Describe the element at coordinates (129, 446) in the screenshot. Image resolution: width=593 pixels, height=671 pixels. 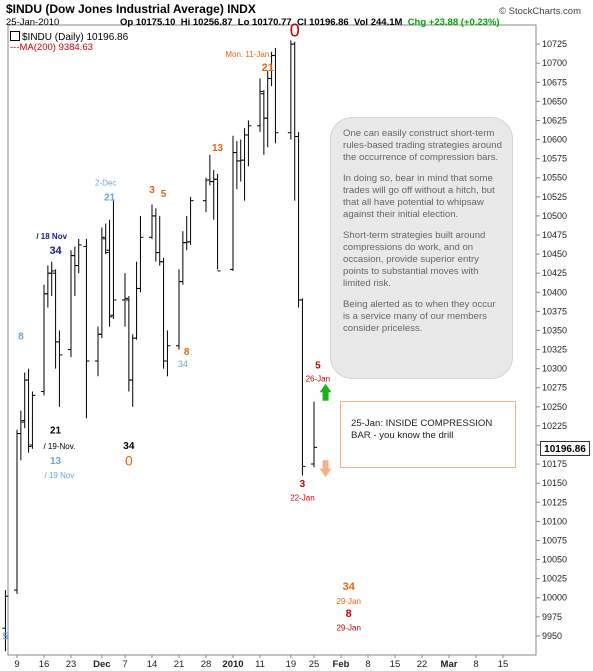
I see `wave-count-label: 34` at that location.